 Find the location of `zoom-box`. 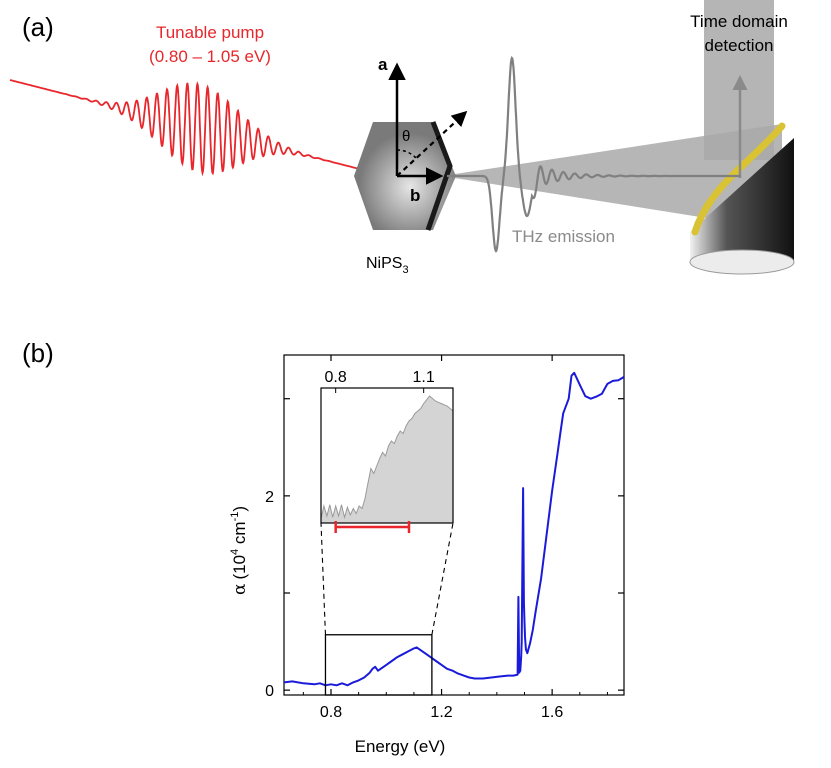

zoom-box is located at coordinates (378, 665).